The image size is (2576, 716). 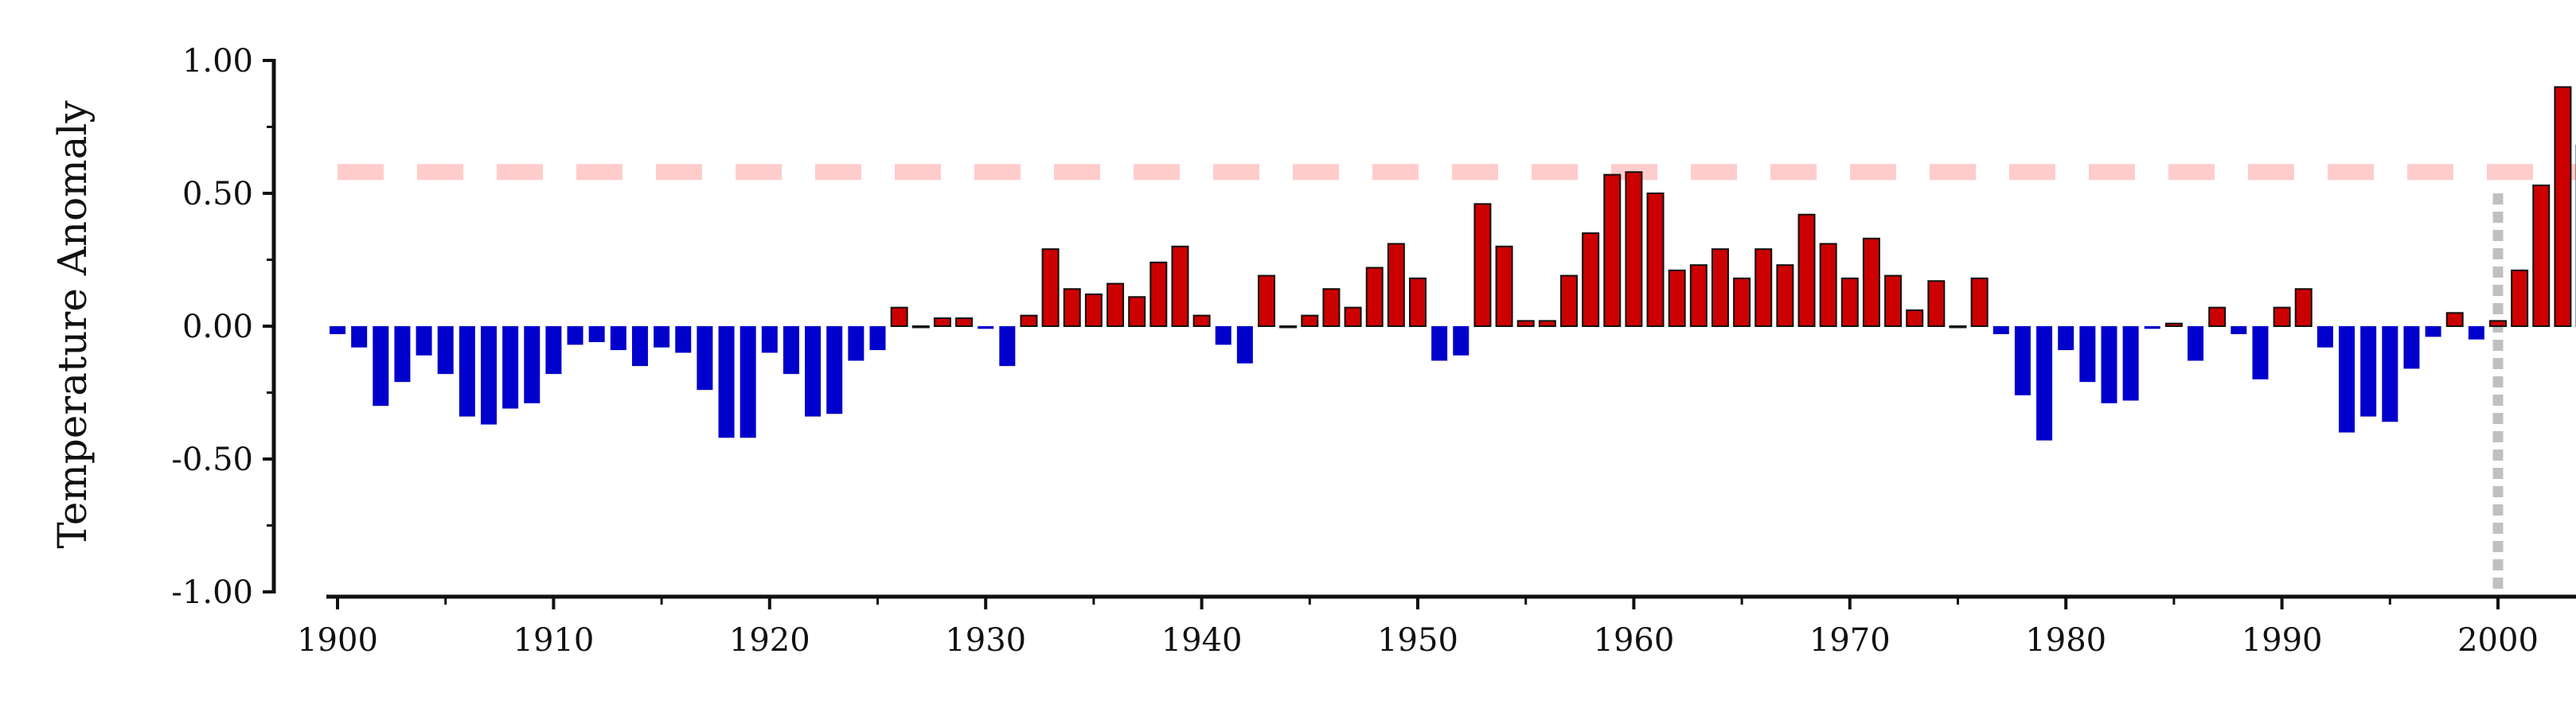 What do you see at coordinates (359, 337) in the screenshot?
I see `bar-1901` at bounding box center [359, 337].